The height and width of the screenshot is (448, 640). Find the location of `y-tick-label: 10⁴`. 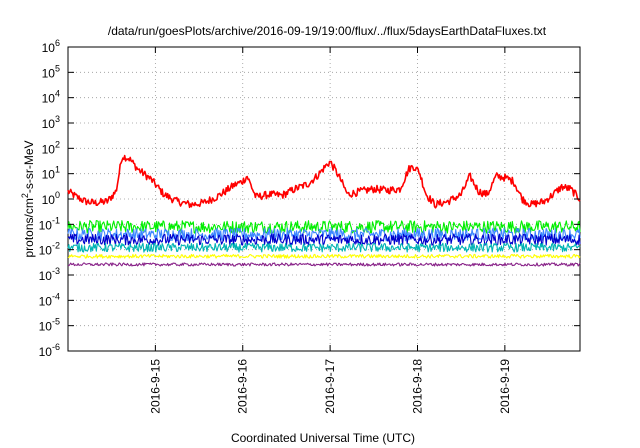

y-tick-label: 10⁴ is located at coordinates (51, 97).